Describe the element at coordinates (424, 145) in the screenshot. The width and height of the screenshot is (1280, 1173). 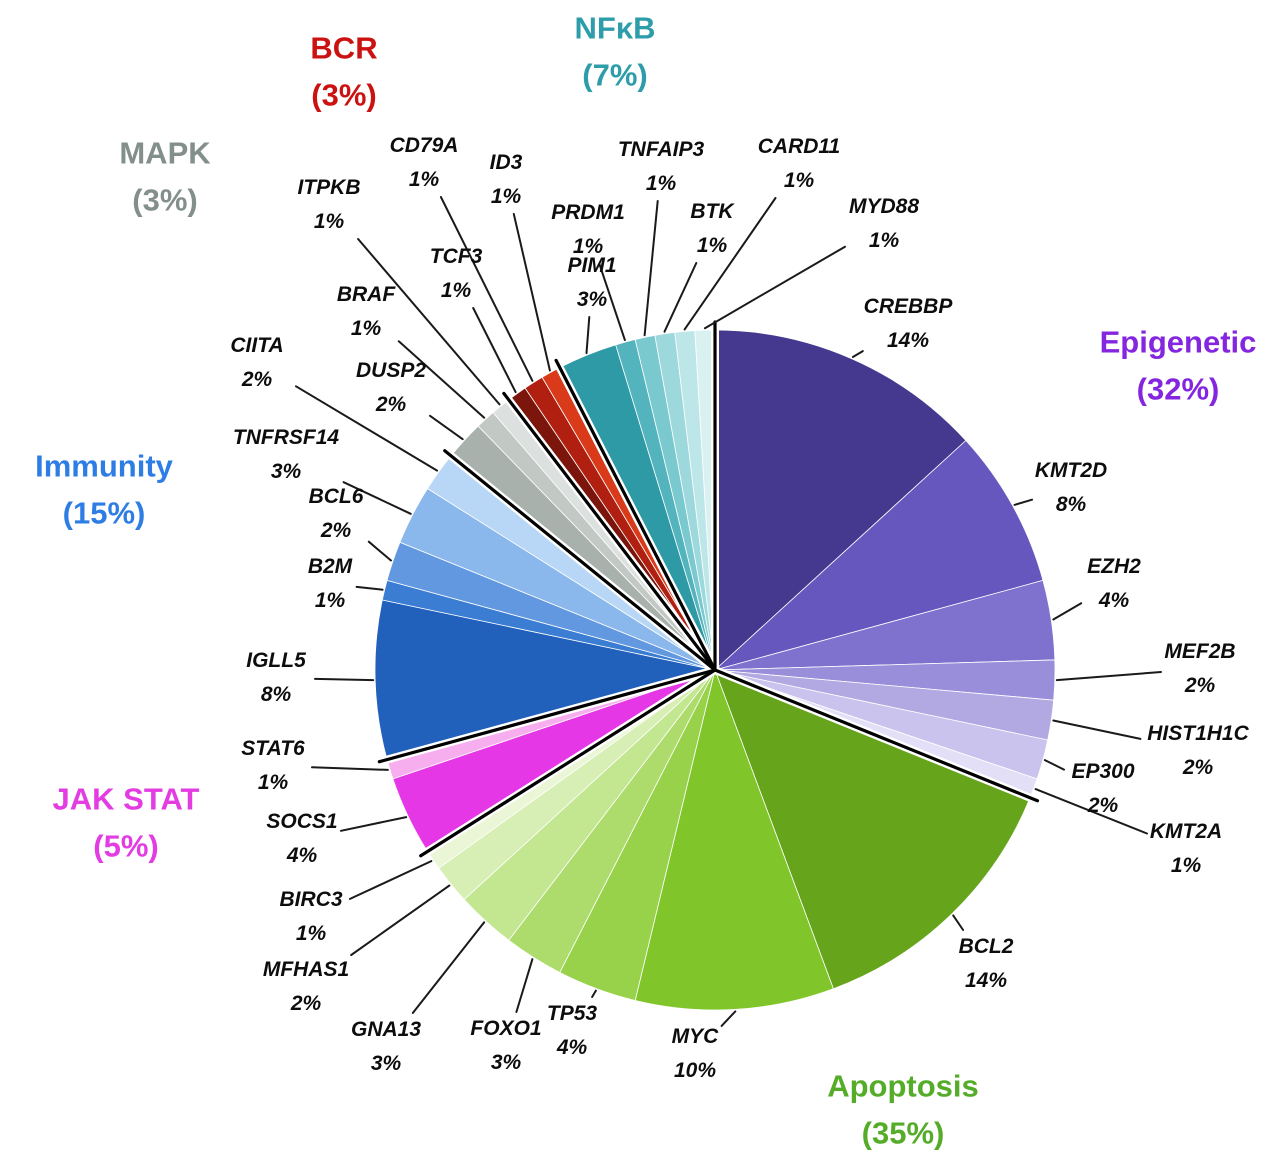
I see `gene-name: CD79A` at that location.